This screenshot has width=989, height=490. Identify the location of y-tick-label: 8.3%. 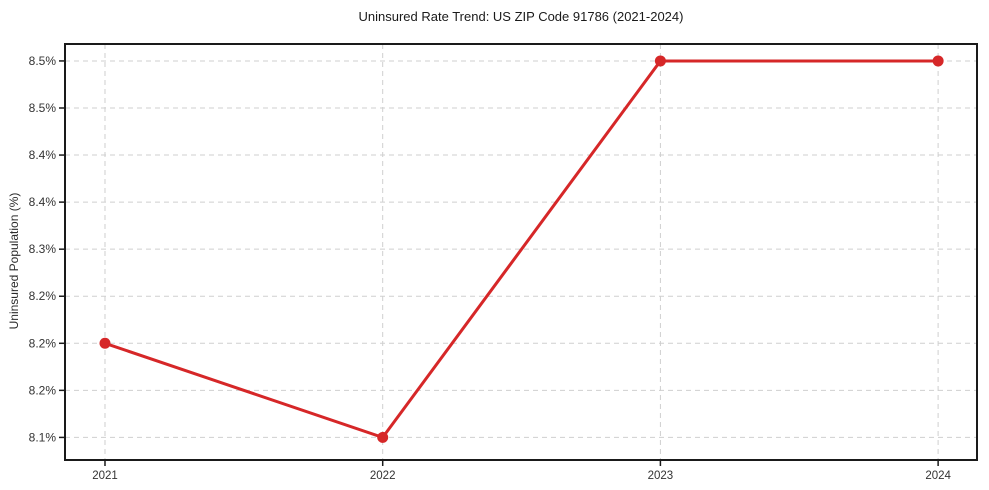
(43, 249).